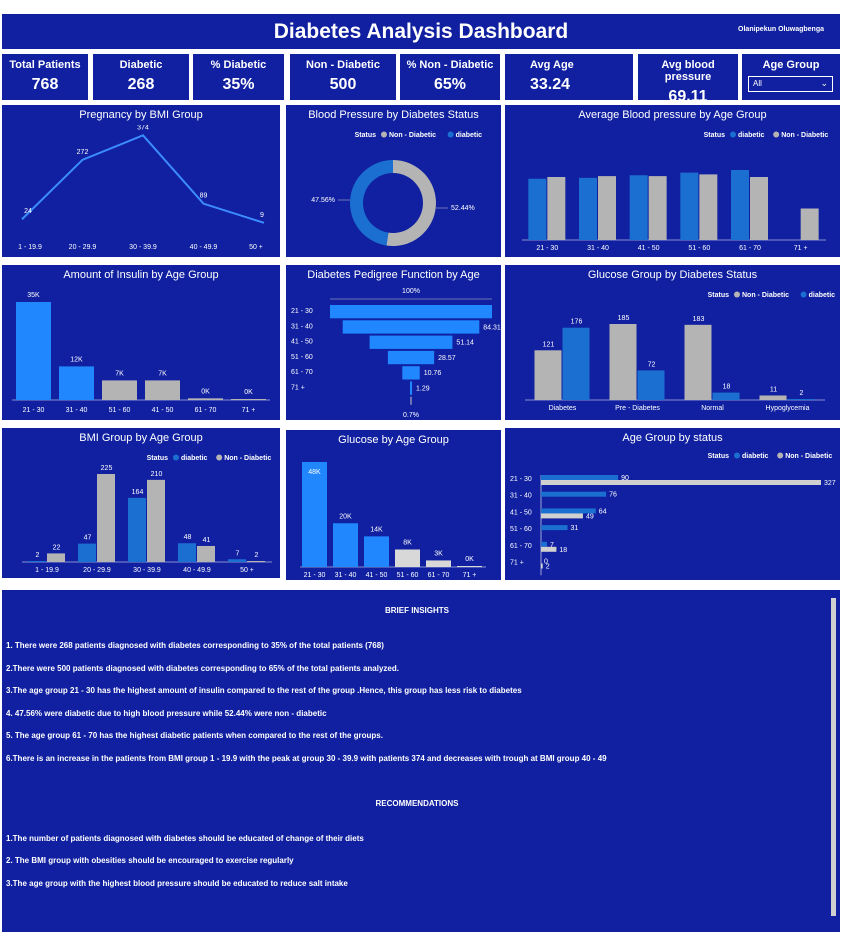 The image size is (856, 938). I want to click on data-label: 14K, so click(376, 529).